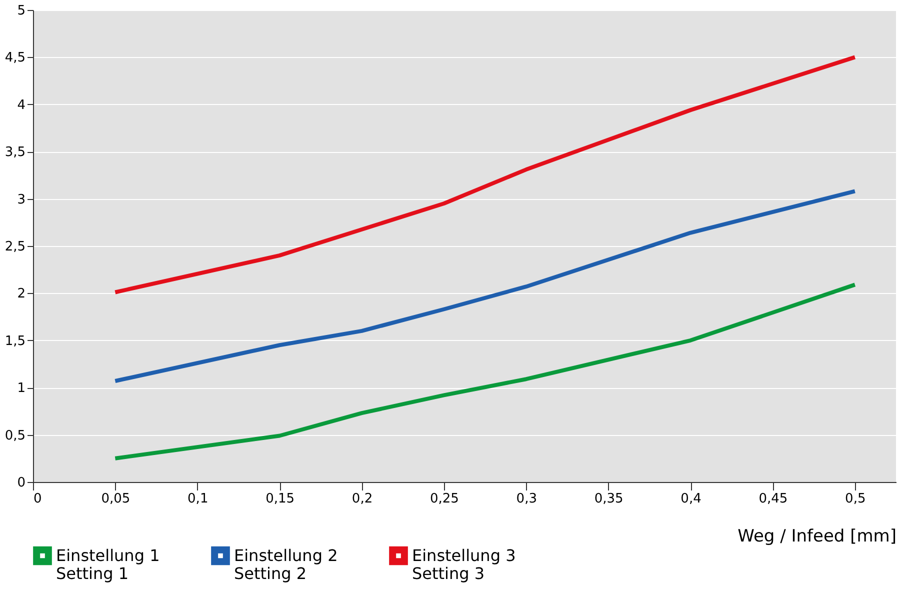 Image resolution: width=906 pixels, height=592 pixels. I want to click on legend-label: Einstellung 1 Setting 1, so click(108, 564).